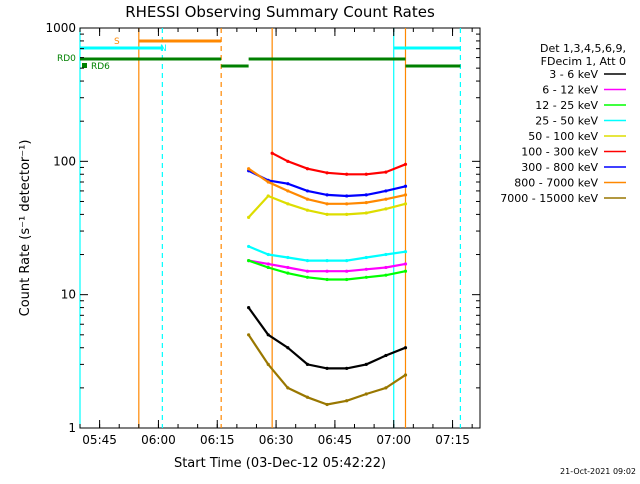 The width and height of the screenshot is (640, 484). I want to click on legend-entry-label: 3 - 6 keV, so click(573, 74).